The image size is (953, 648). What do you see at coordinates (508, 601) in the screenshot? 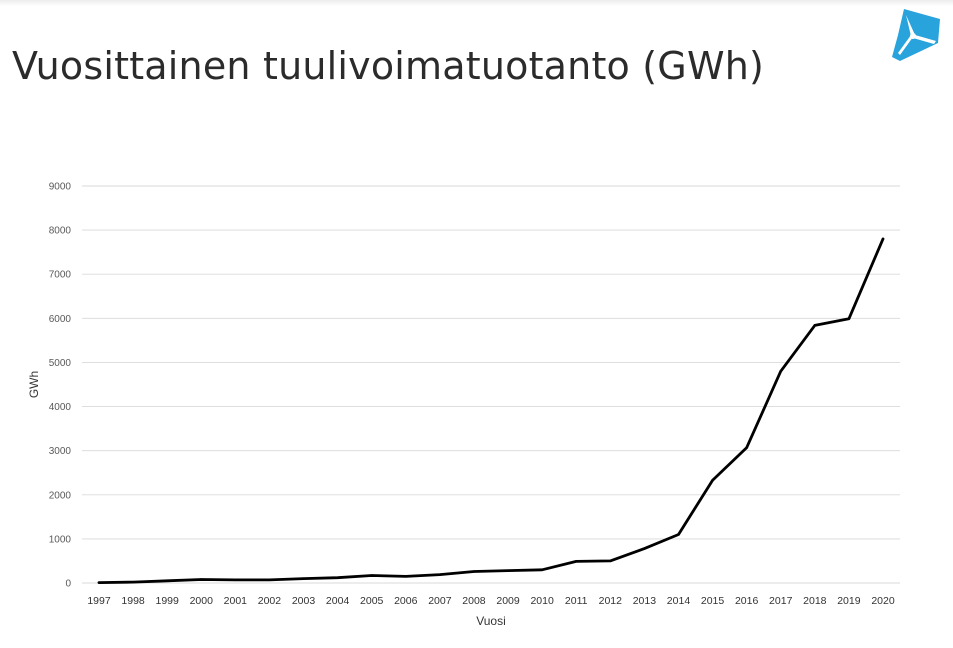
I see `x-tick-label: 2009` at bounding box center [508, 601].